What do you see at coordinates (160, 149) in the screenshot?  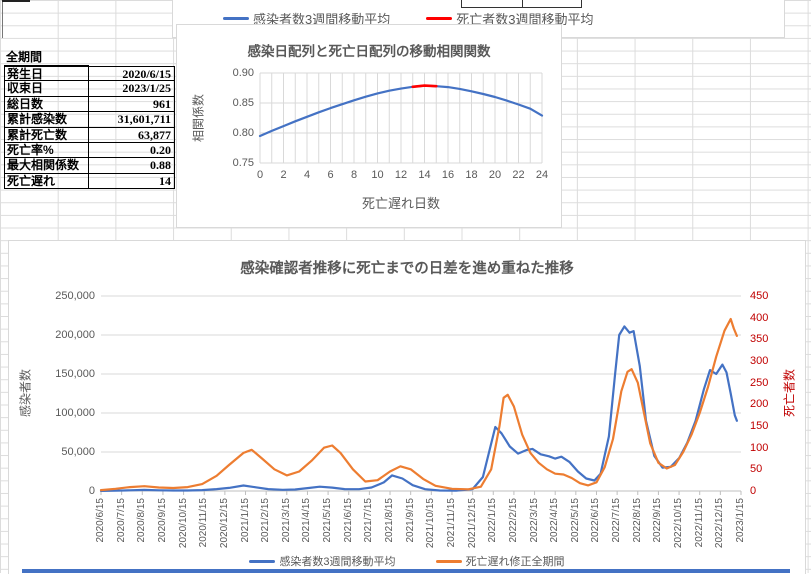 I see `table-row-value: 0.20` at bounding box center [160, 149].